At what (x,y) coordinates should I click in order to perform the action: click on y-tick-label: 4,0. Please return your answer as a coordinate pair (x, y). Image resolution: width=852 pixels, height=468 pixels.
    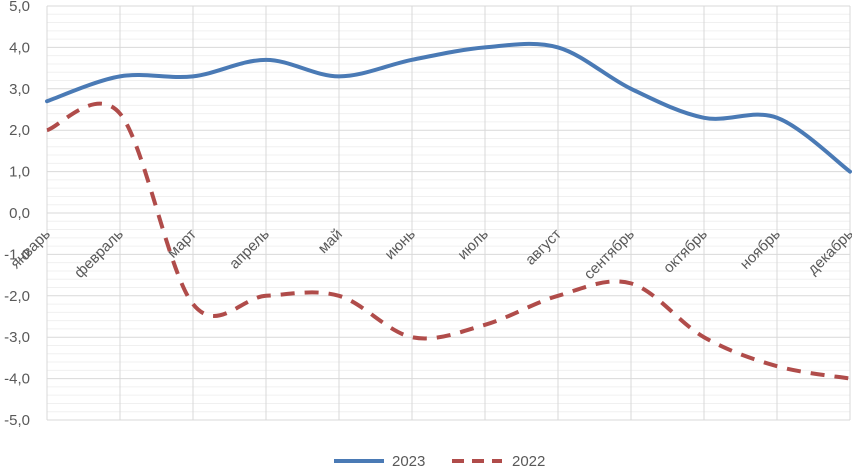
    Looking at the image, I should click on (19, 47).